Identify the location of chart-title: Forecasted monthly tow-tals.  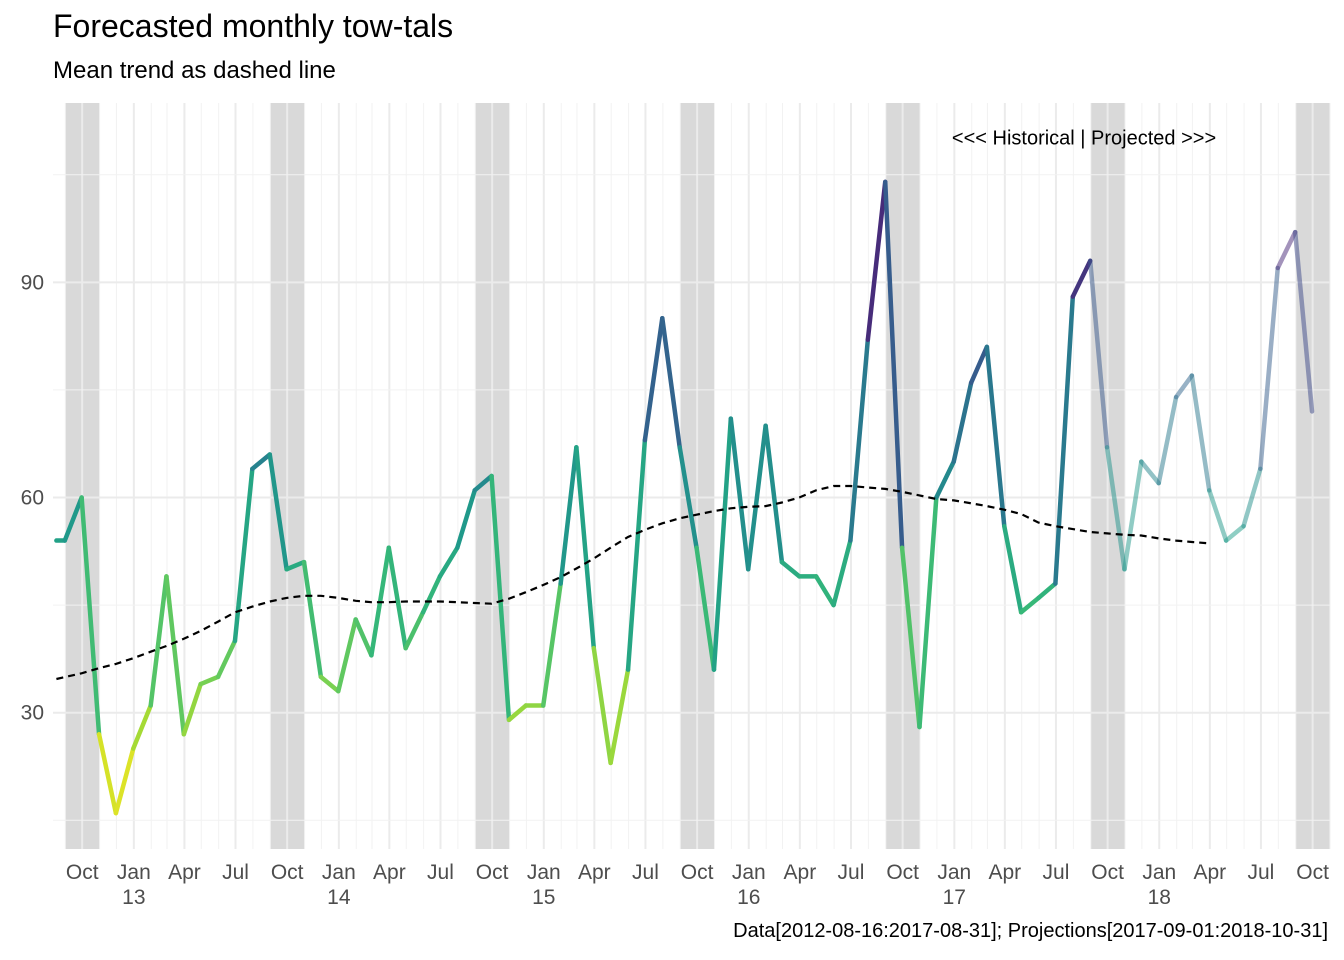
(253, 26).